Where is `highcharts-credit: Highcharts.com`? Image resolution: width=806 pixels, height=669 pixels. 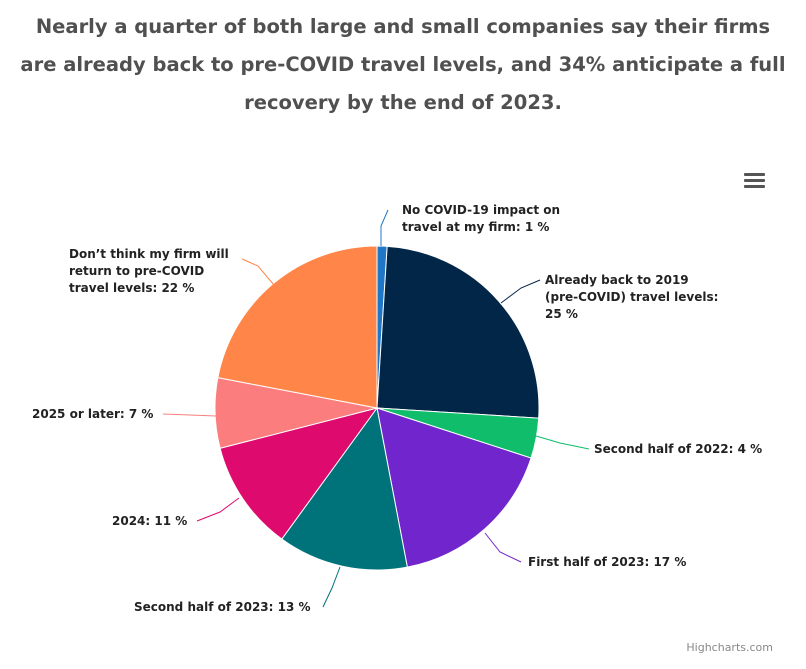
highcharts-credit: Highcharts.com is located at coordinates (729, 647).